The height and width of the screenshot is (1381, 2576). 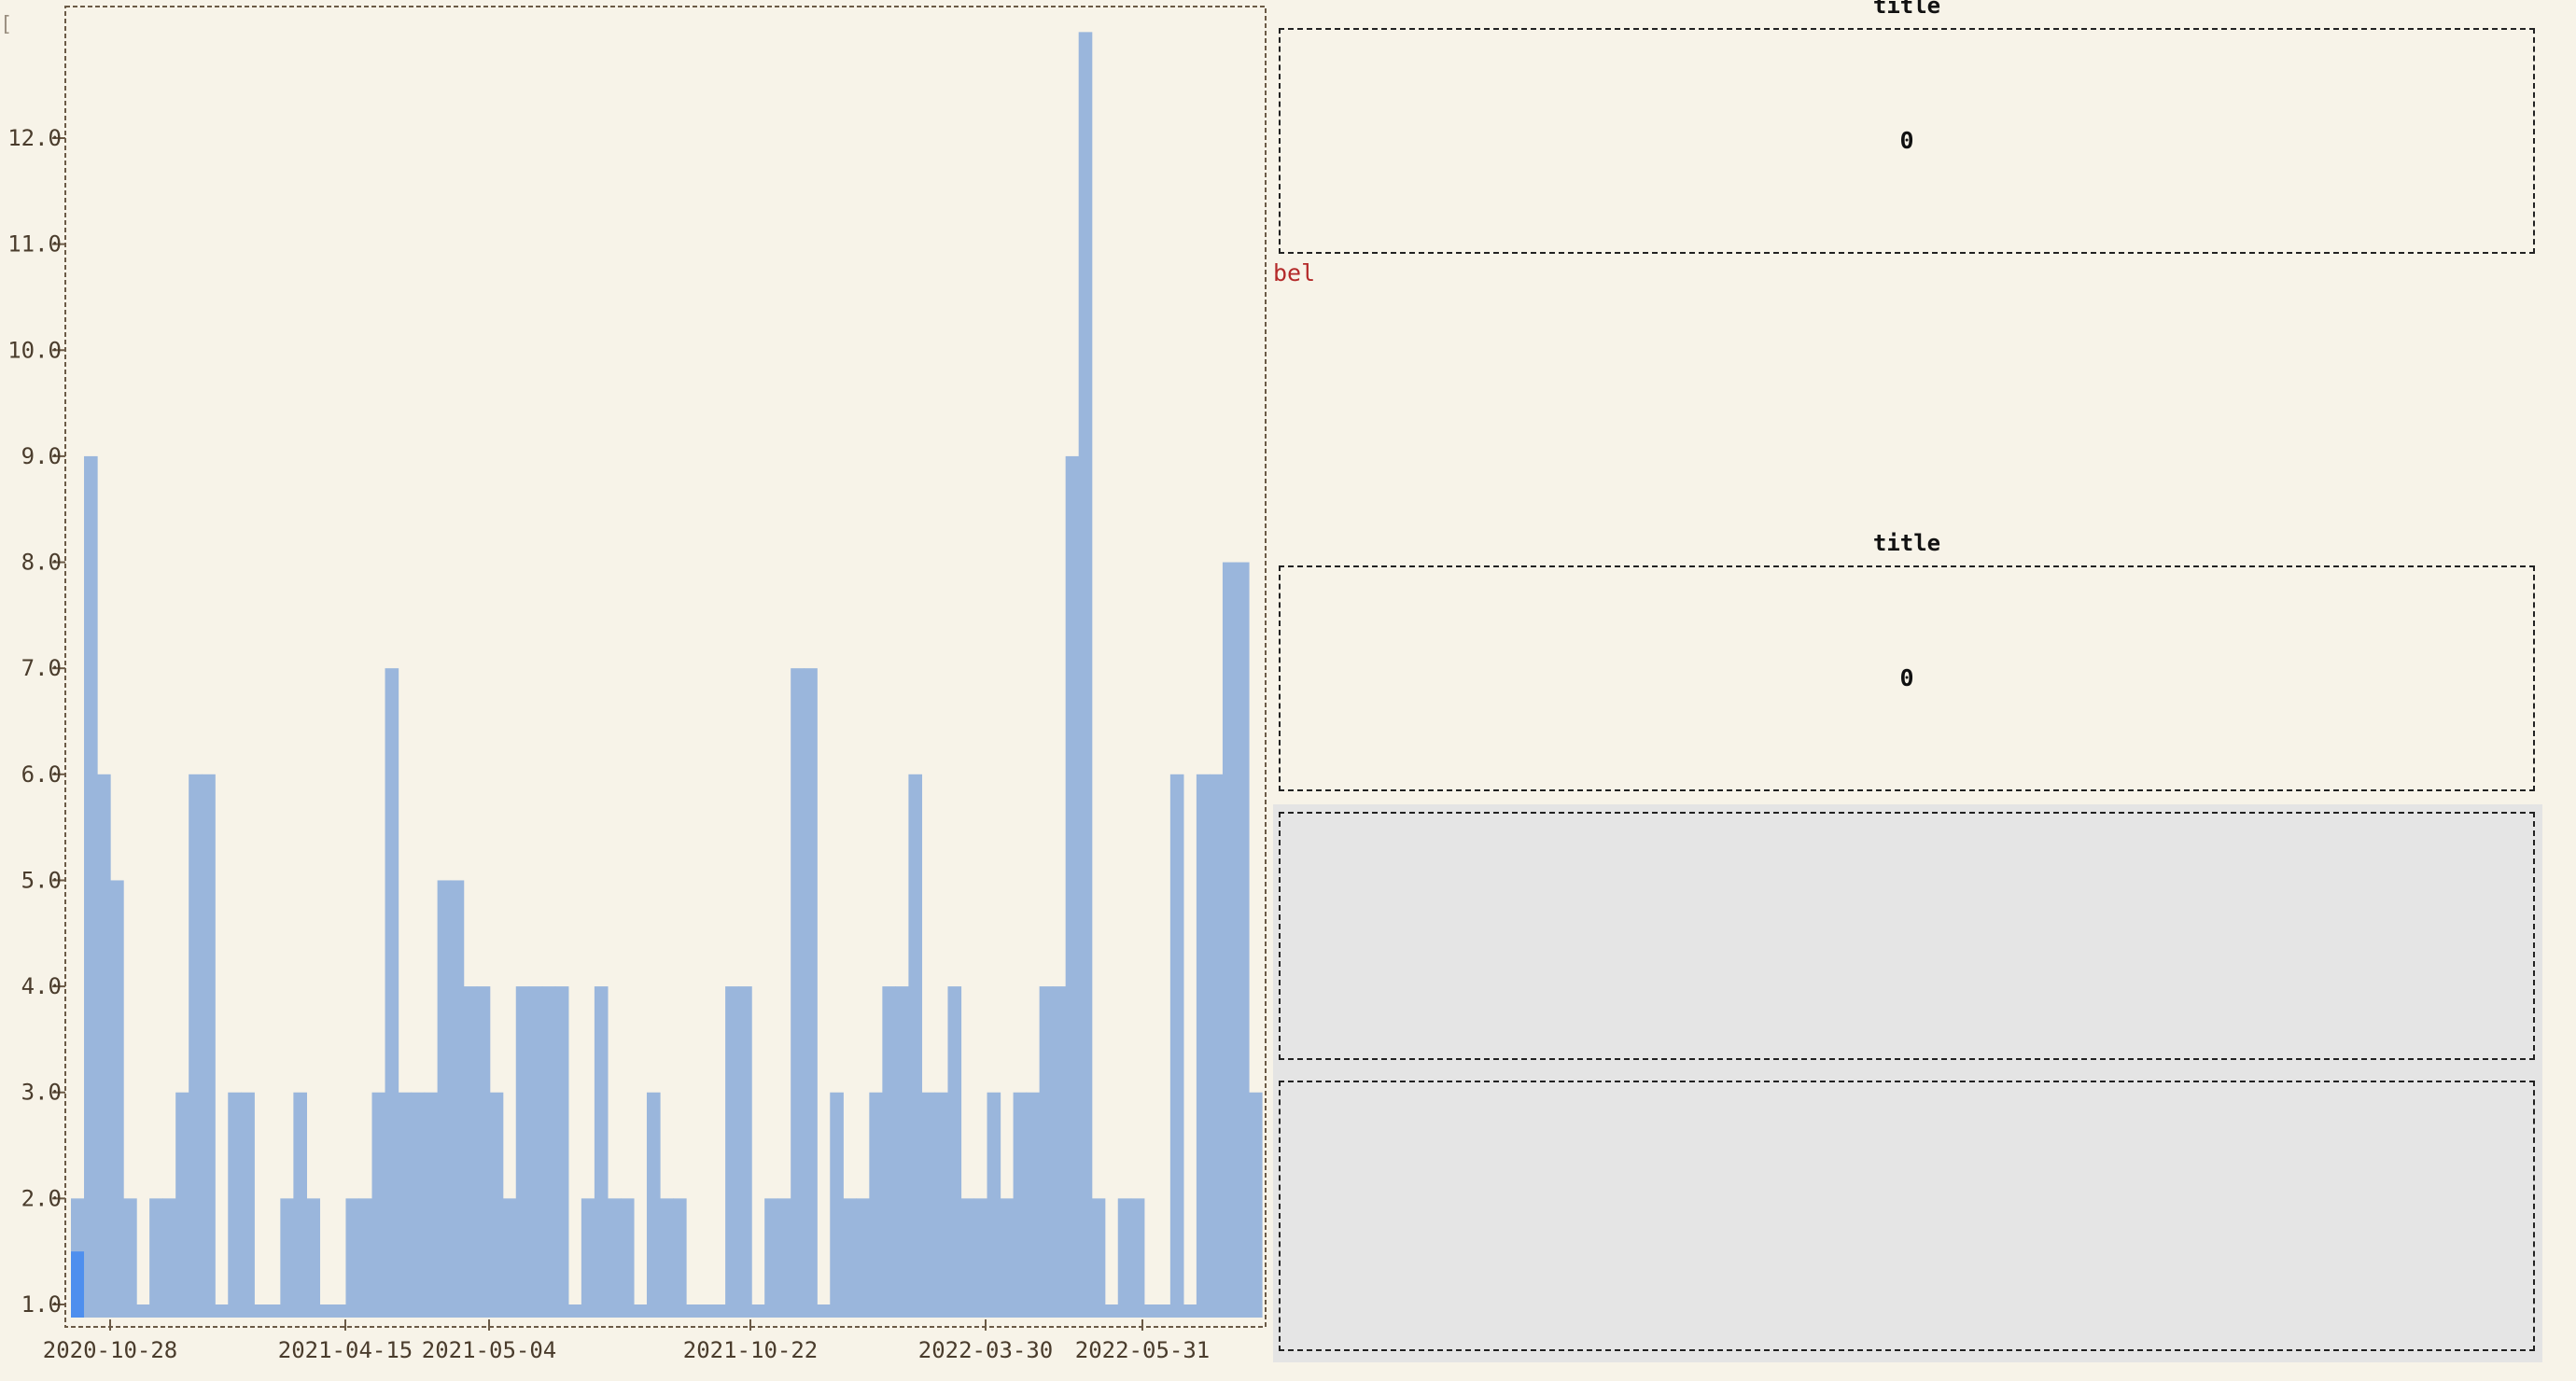 I want to click on corner-bracket-glyph: [, so click(x=6, y=24).